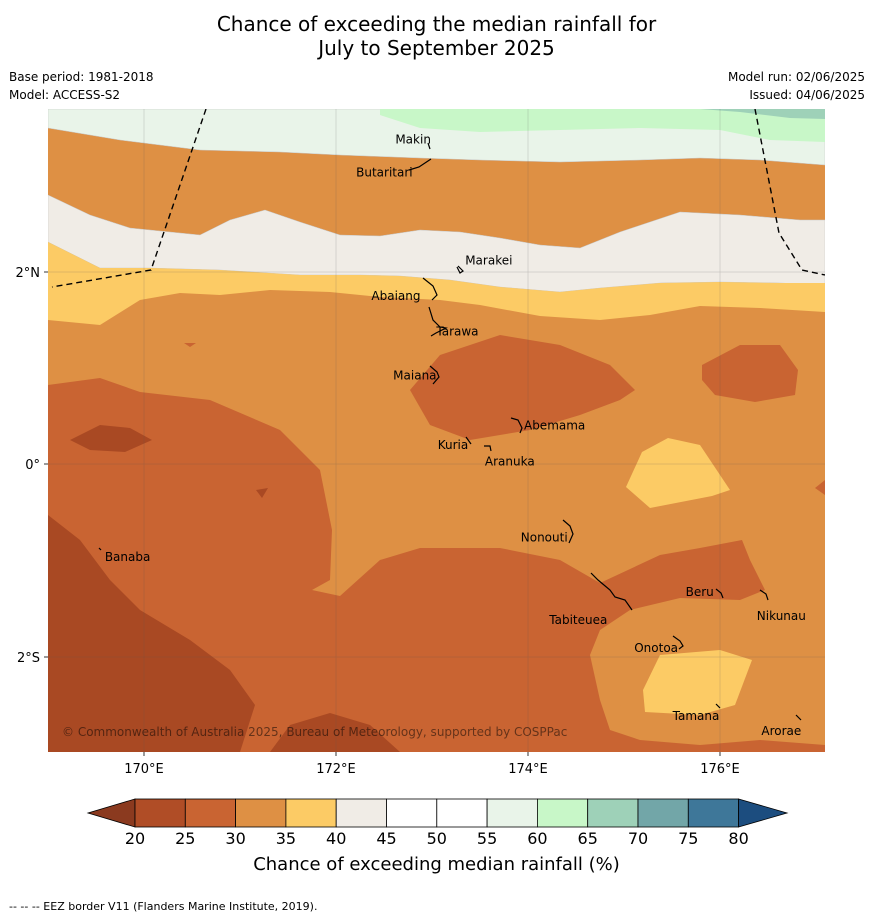 The width and height of the screenshot is (873, 919). What do you see at coordinates (544, 537) in the screenshot?
I see `place-label-nonouti: Nonouti` at bounding box center [544, 537].